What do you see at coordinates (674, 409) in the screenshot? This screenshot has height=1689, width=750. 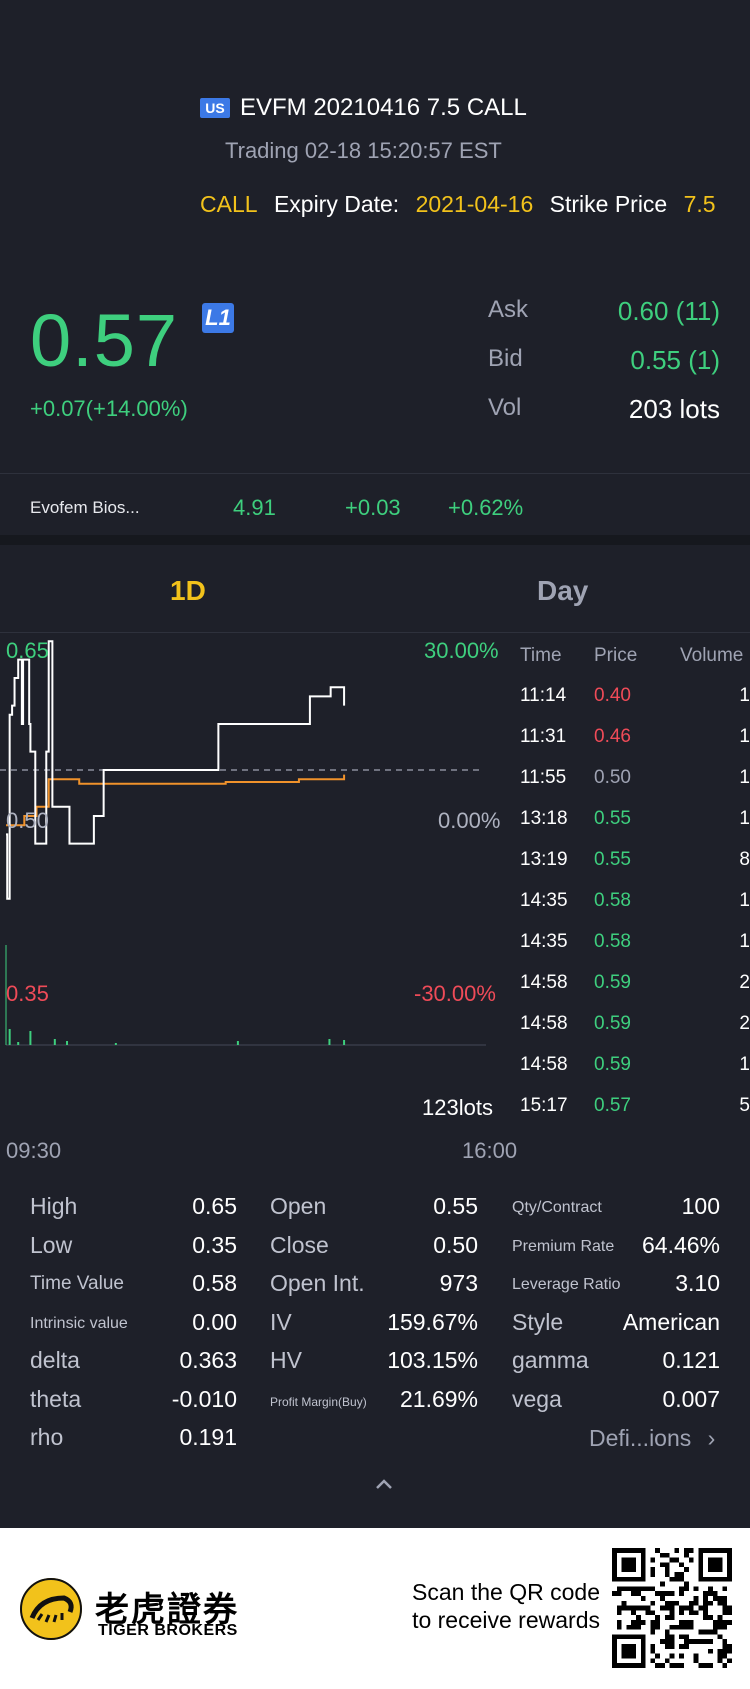 I see `vol-value: 203 lots` at bounding box center [674, 409].